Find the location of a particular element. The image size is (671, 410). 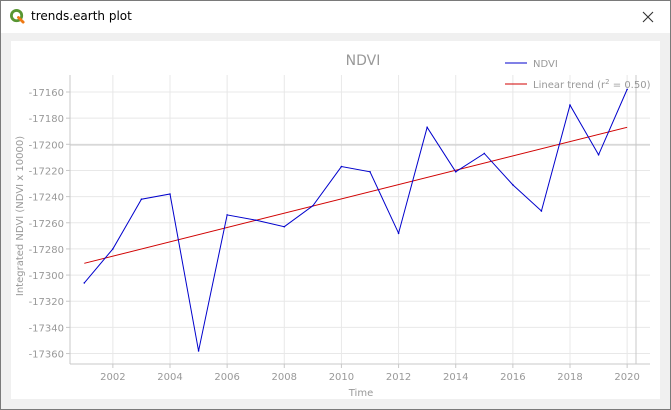

x-tick-label-0: 2002 is located at coordinates (112, 377).